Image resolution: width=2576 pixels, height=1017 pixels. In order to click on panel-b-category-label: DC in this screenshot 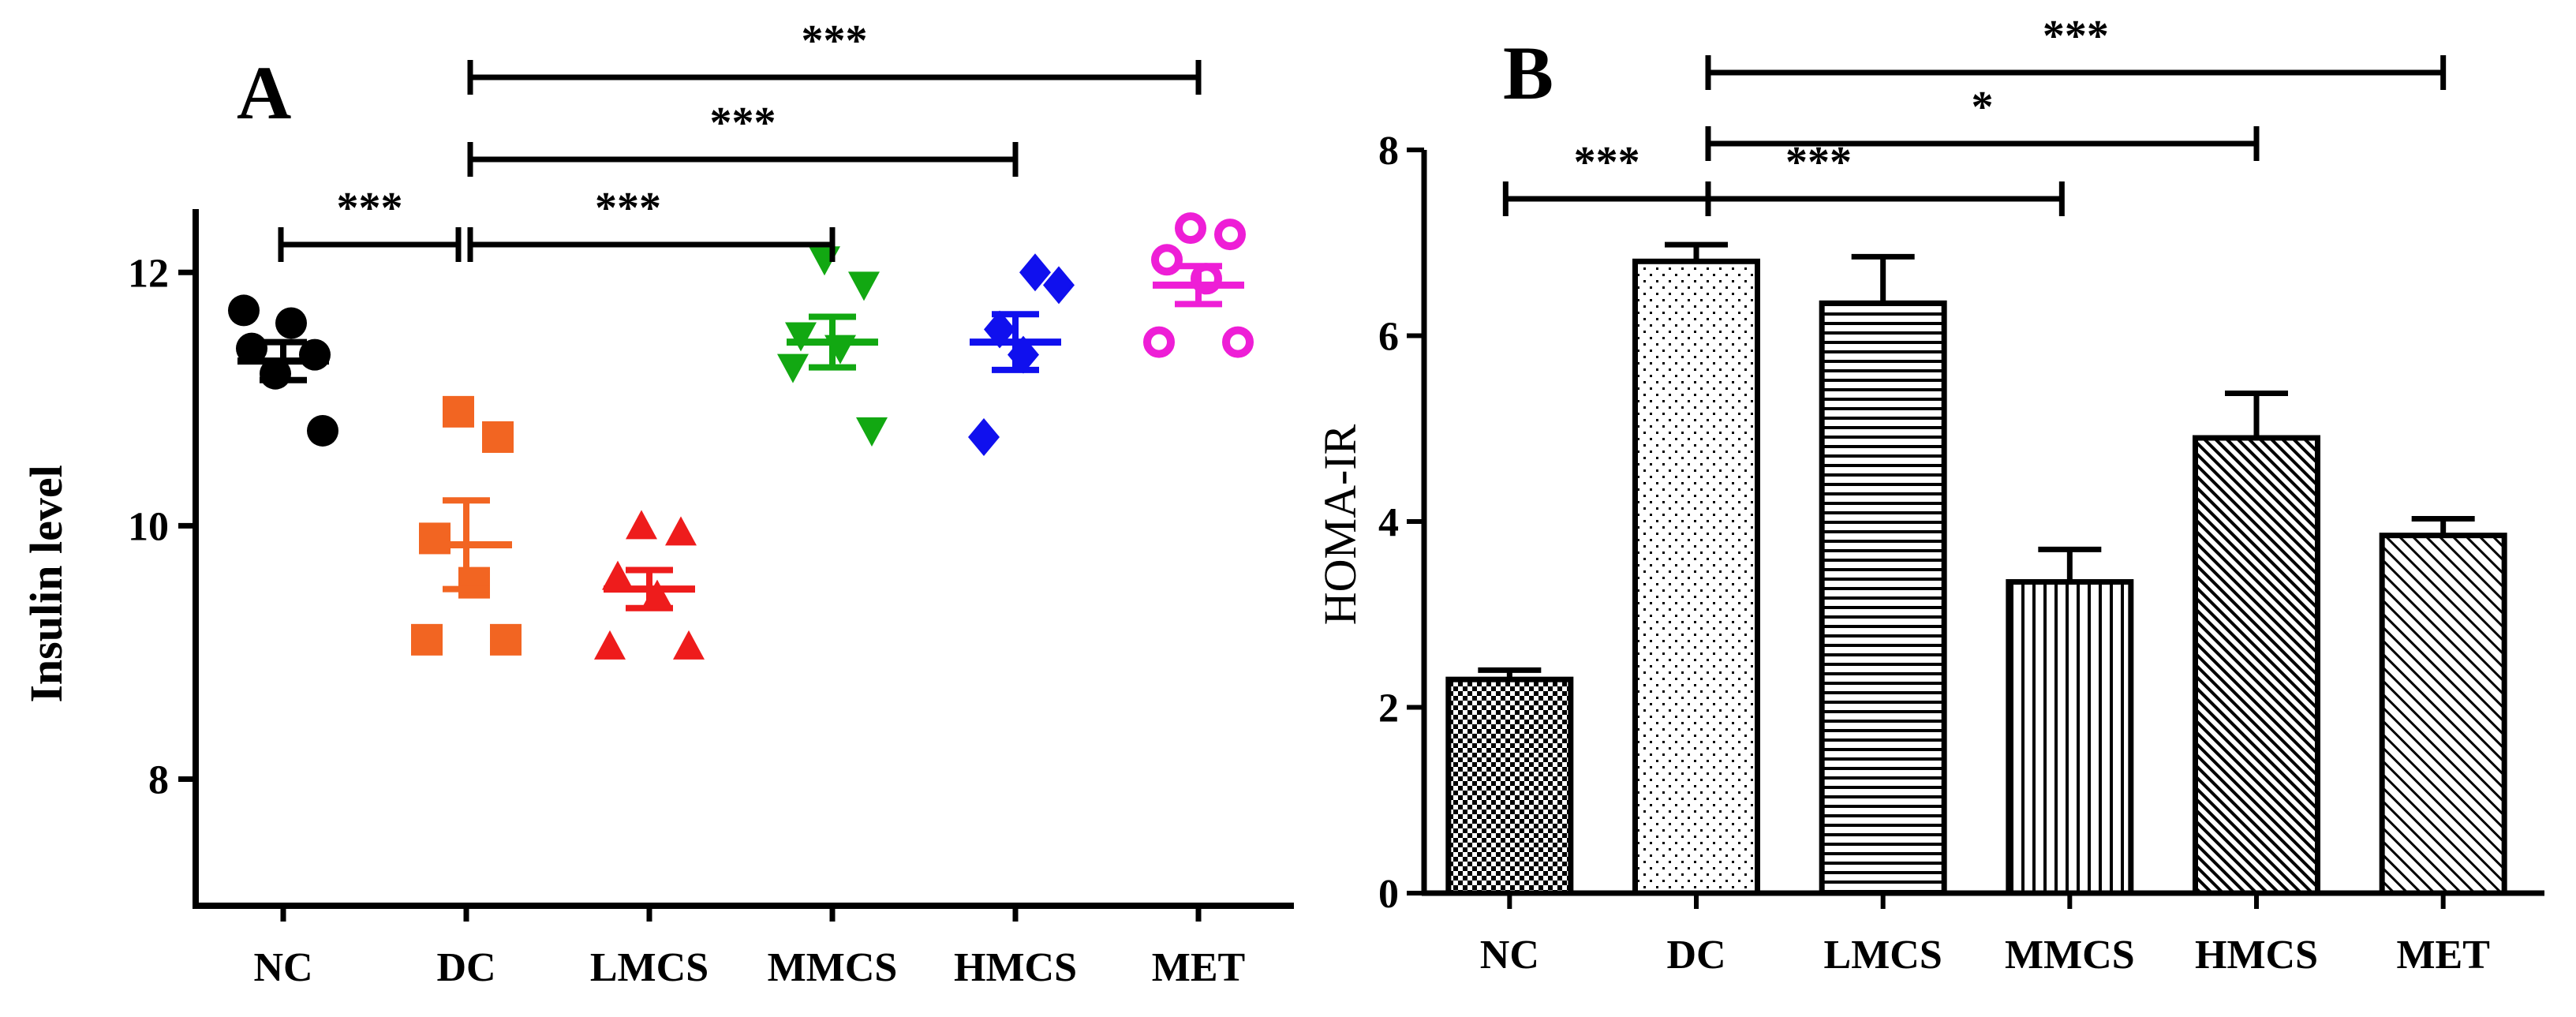, I will do `click(1696, 955)`.